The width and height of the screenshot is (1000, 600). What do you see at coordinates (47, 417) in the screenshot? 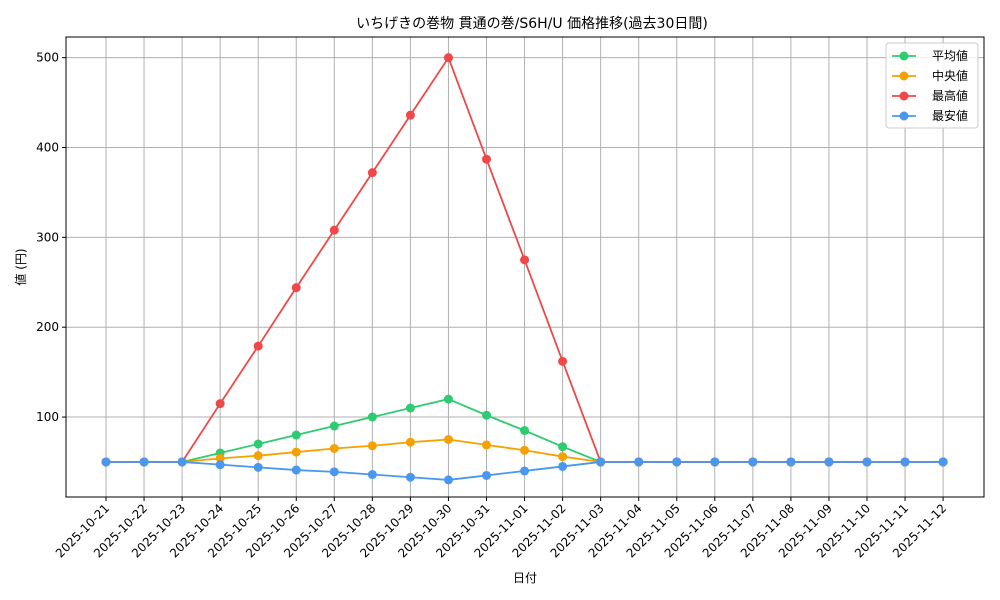
I see `y-tick-label: 100` at bounding box center [47, 417].